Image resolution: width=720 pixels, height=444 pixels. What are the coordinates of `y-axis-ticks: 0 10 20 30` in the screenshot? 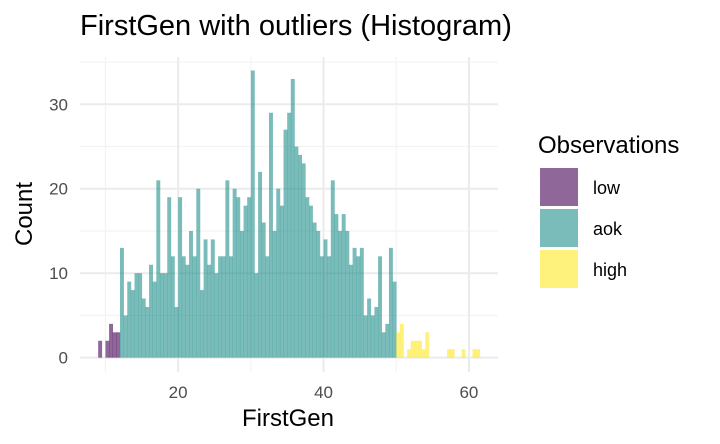 It's located at (58, 231).